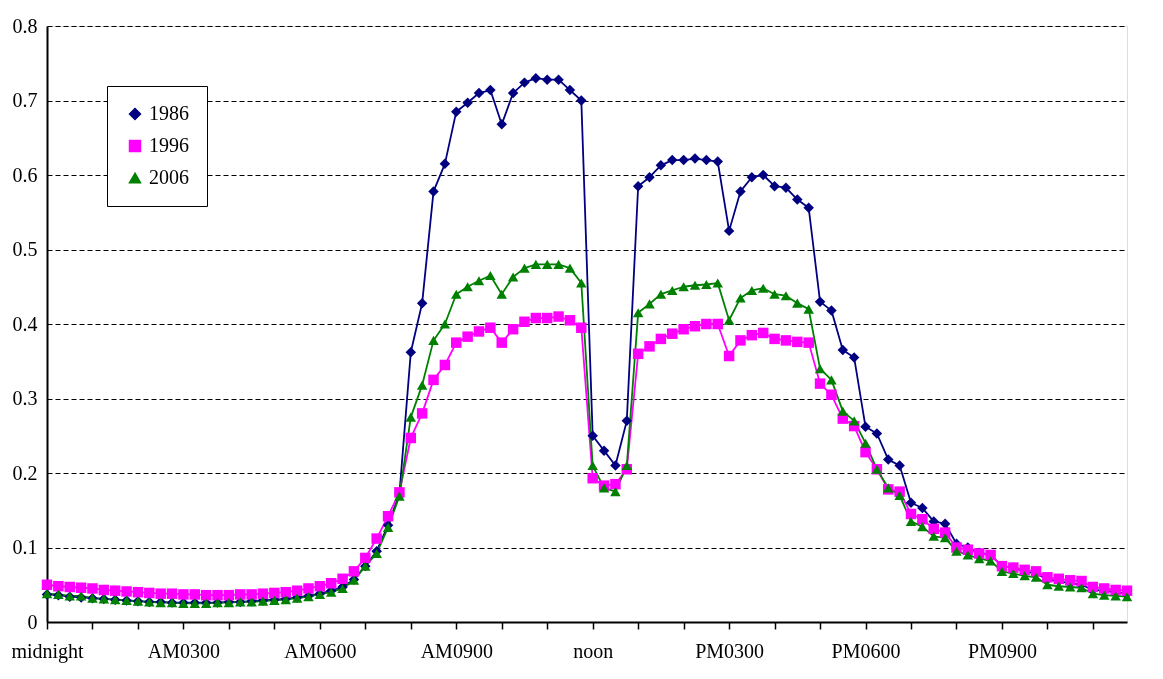 Image resolution: width=1163 pixels, height=679 pixels. I want to click on y-tick-label: 0.8, so click(25, 25).